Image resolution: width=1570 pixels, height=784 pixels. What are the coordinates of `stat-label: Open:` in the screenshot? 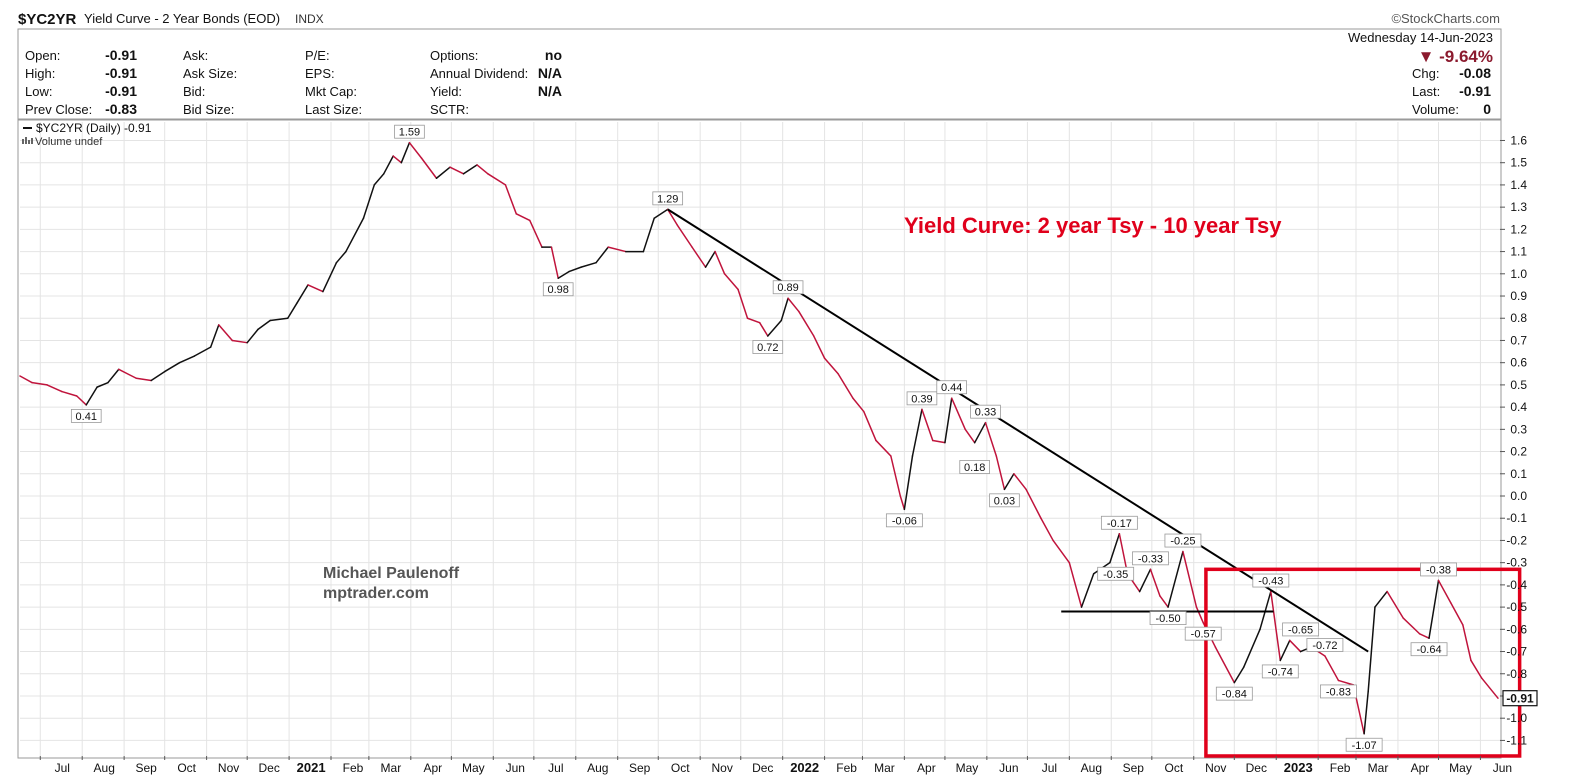 It's located at (42, 55).